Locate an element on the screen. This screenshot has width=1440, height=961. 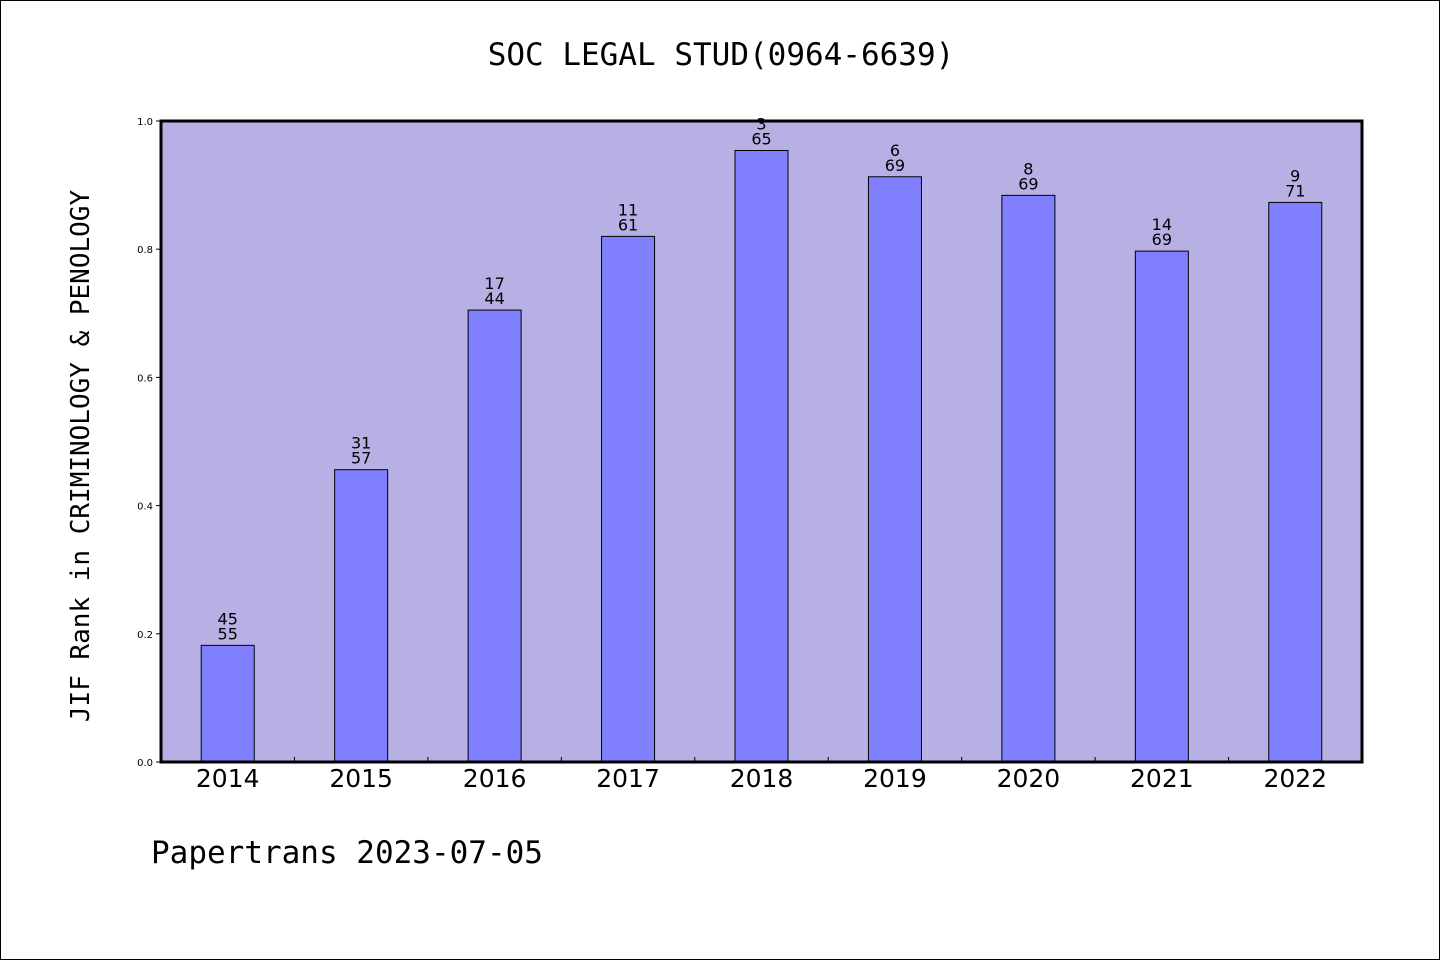
y-tick-label: 1.0 is located at coordinates (145, 122).